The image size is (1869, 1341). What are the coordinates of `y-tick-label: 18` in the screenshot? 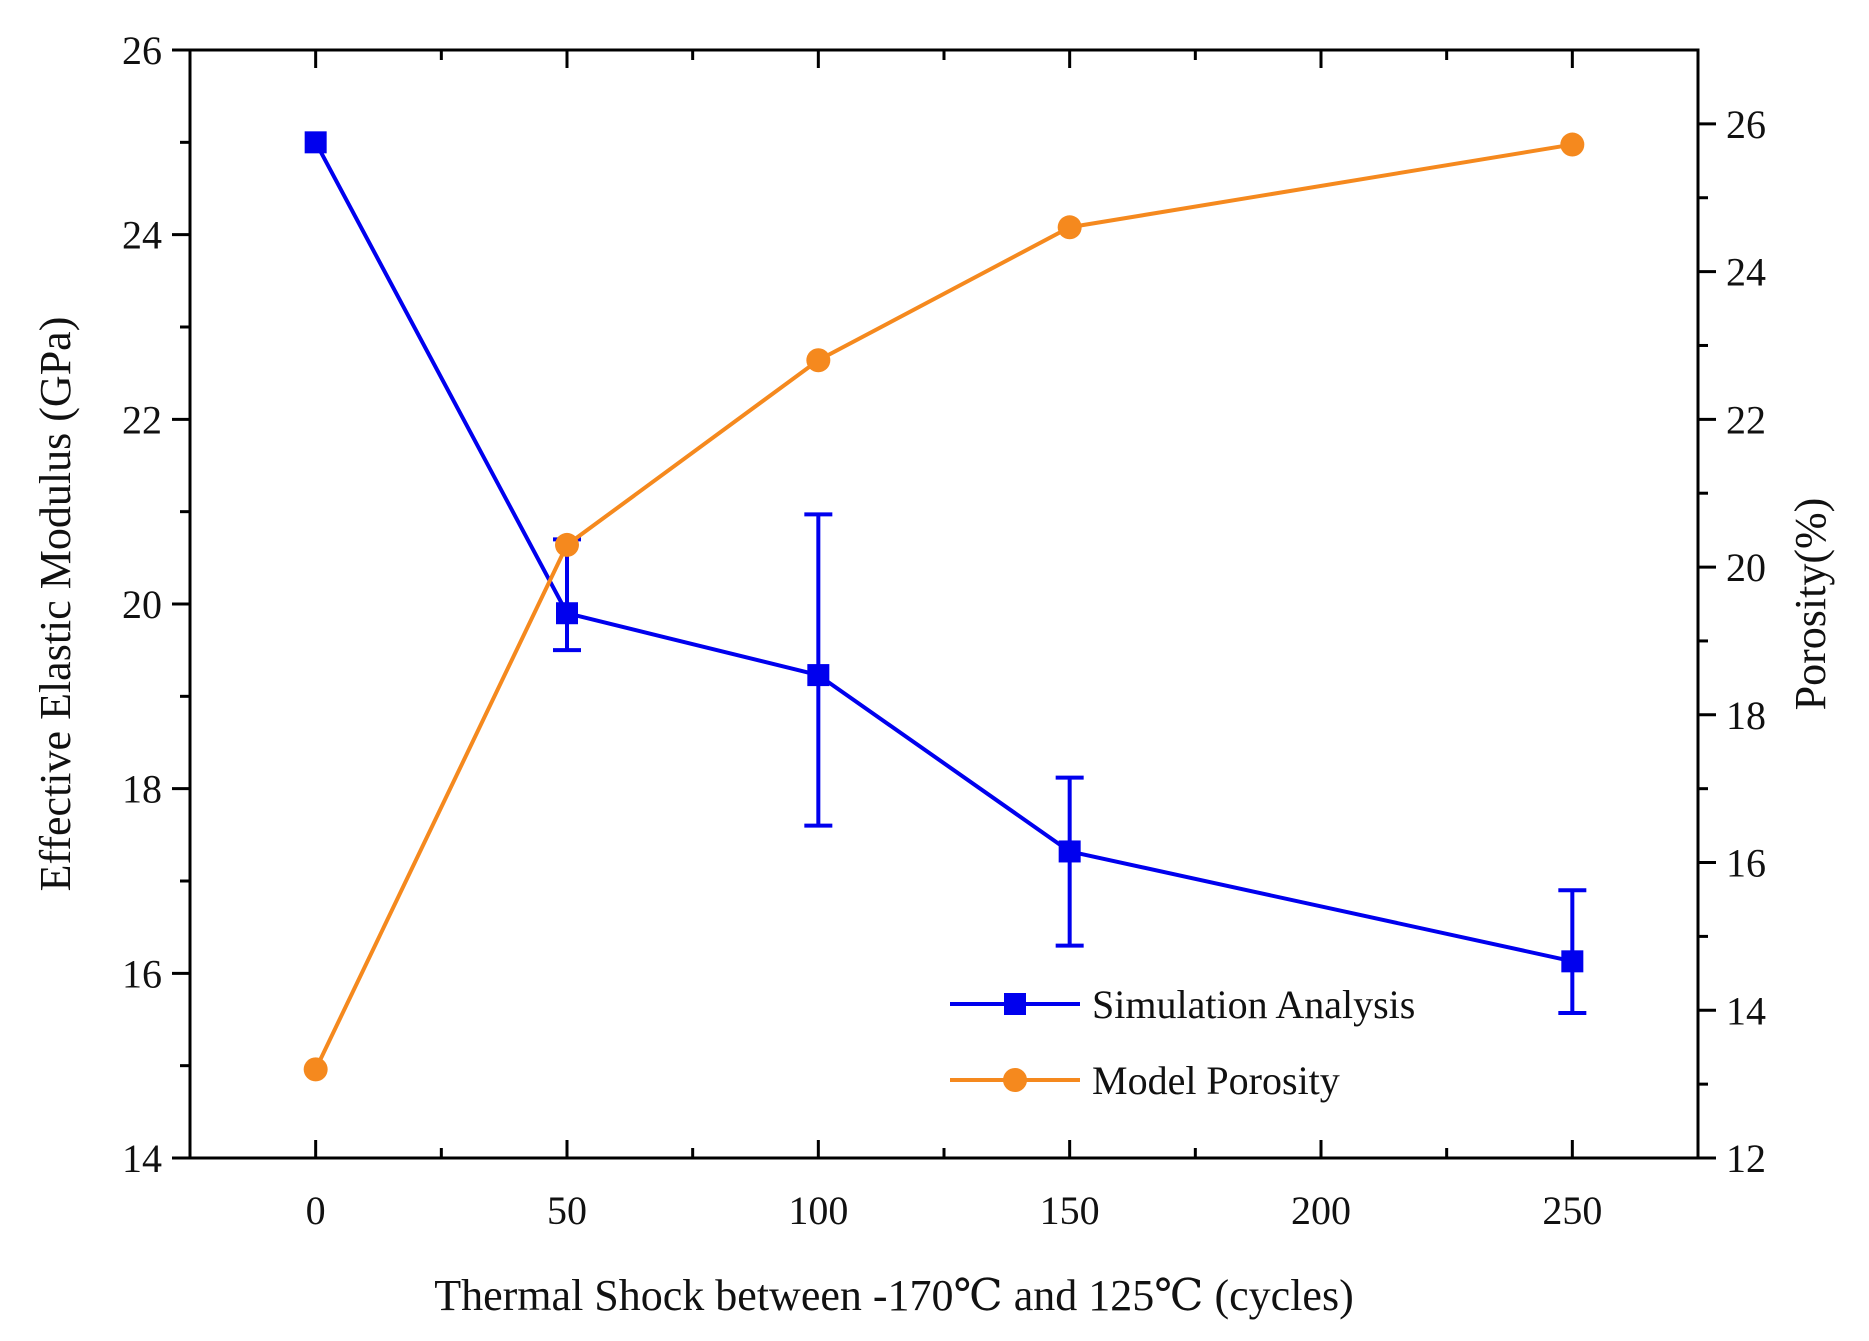 It's located at (142, 789).